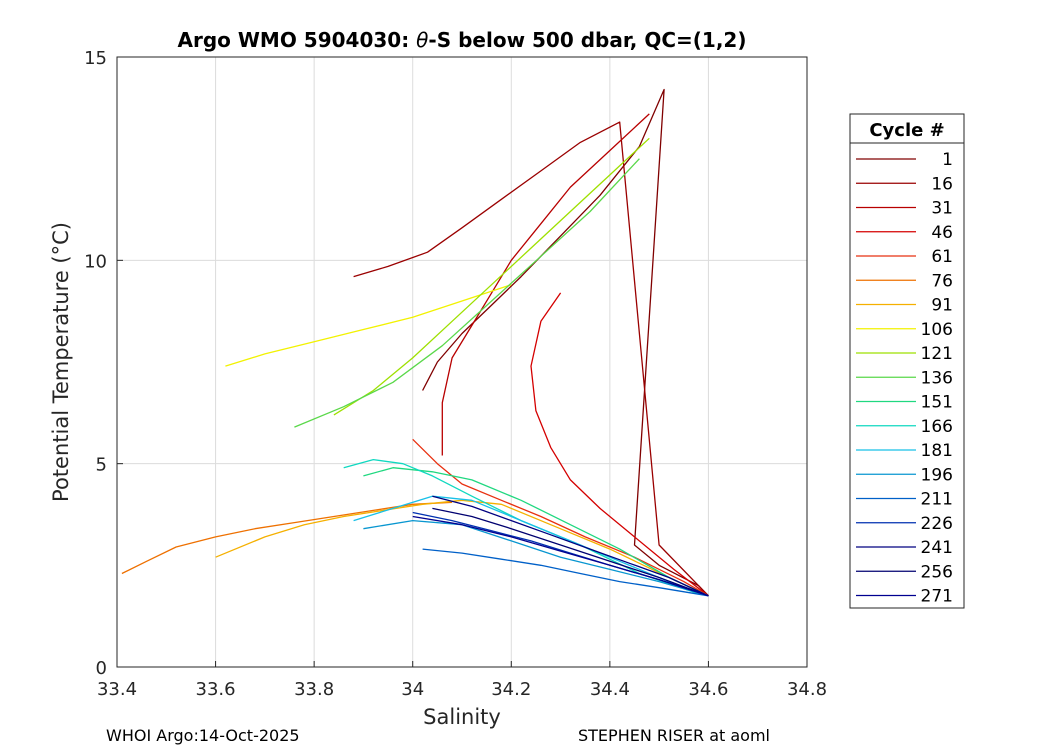 The image size is (1050, 750). What do you see at coordinates (937, 403) in the screenshot?
I see `legend-label: 151` at bounding box center [937, 403].